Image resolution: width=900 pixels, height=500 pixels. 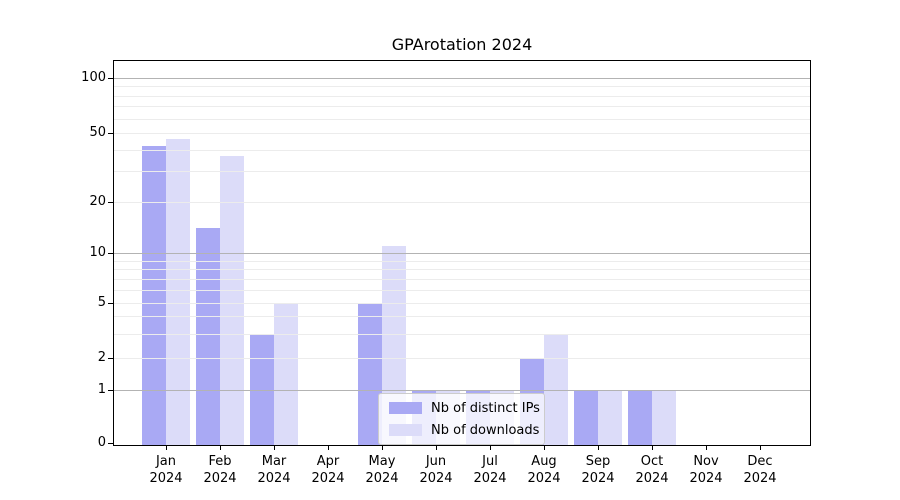 I want to click on x-axis-tick-label-line: Nov, so click(x=706, y=461).